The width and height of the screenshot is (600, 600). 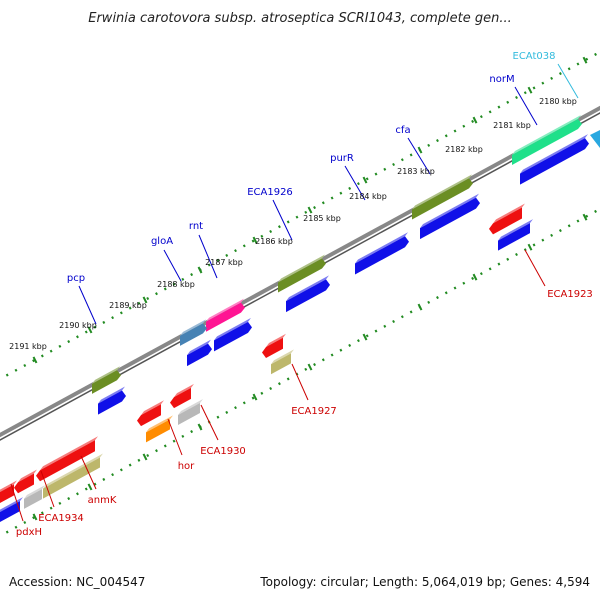 What do you see at coordinates (402, 130) in the screenshot?
I see `gene-label-cfa: cfa` at bounding box center [402, 130].